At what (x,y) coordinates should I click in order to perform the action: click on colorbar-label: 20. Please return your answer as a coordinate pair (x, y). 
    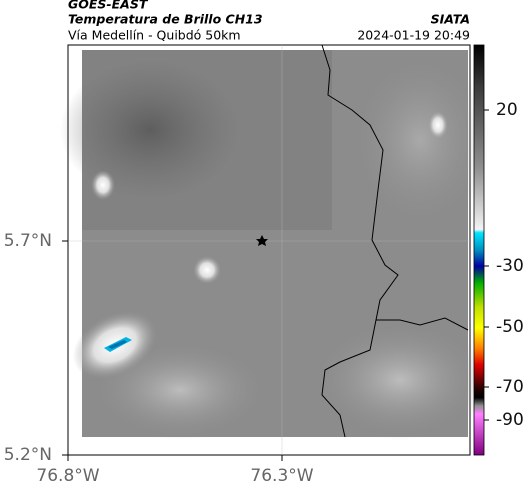
    Looking at the image, I should click on (507, 110).